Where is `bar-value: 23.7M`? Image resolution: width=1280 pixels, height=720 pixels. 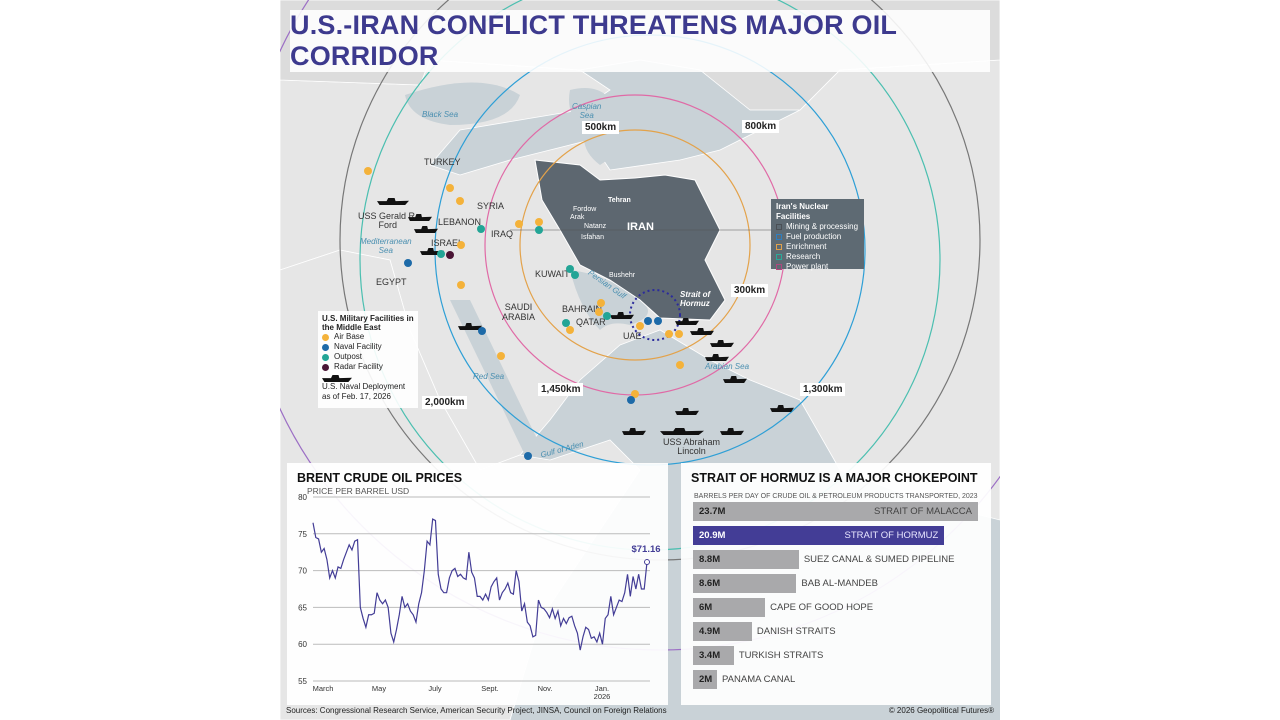 bar-value: 23.7M is located at coordinates (712, 511).